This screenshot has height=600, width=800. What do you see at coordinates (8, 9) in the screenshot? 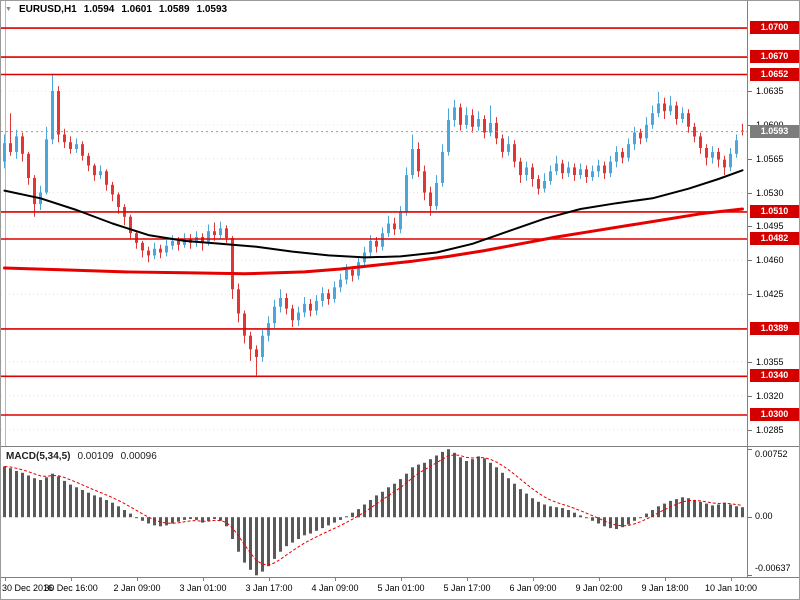
I see `chevron-down-icon: ▼` at bounding box center [8, 9].